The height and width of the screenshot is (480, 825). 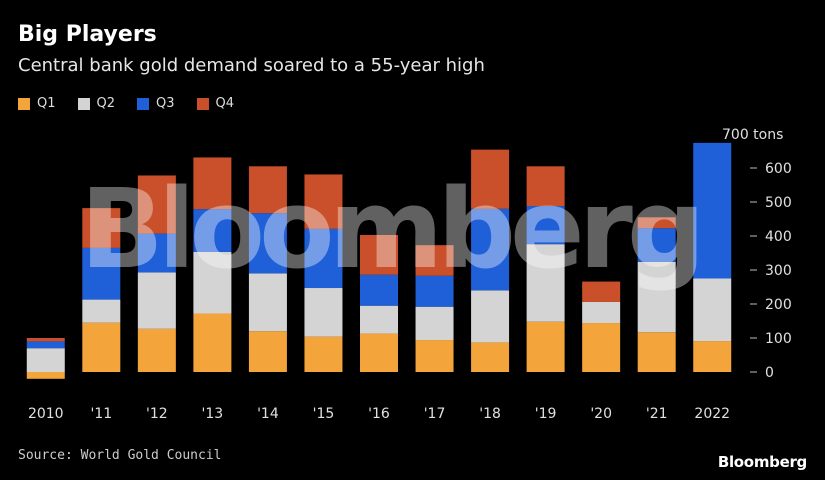 I want to click on x-tick-label: '11, so click(x=101, y=414).